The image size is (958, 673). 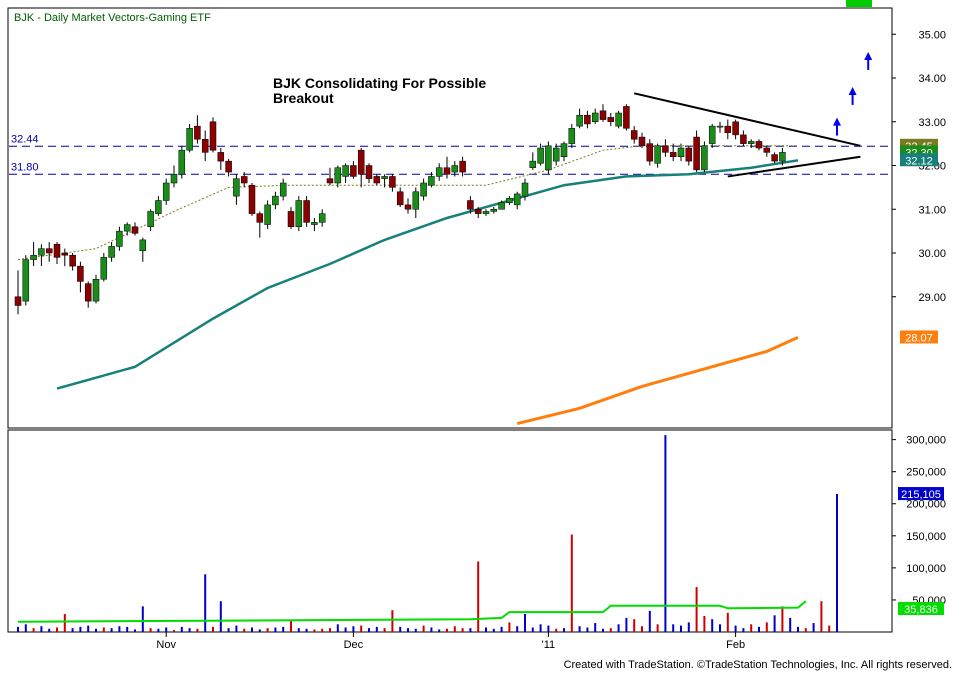 What do you see at coordinates (859, 3) in the screenshot?
I see `status-indicator` at bounding box center [859, 3].